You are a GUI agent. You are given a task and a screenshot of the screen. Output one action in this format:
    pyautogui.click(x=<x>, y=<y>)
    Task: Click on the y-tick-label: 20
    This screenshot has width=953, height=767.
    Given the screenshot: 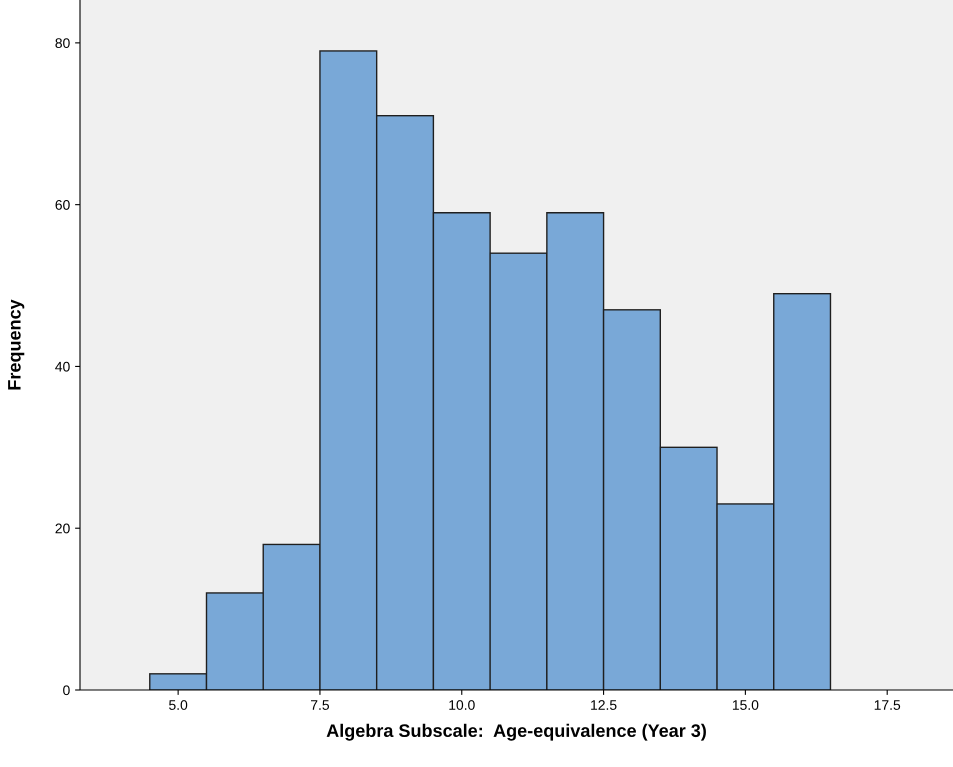 What is the action you would take?
    pyautogui.click(x=63, y=529)
    